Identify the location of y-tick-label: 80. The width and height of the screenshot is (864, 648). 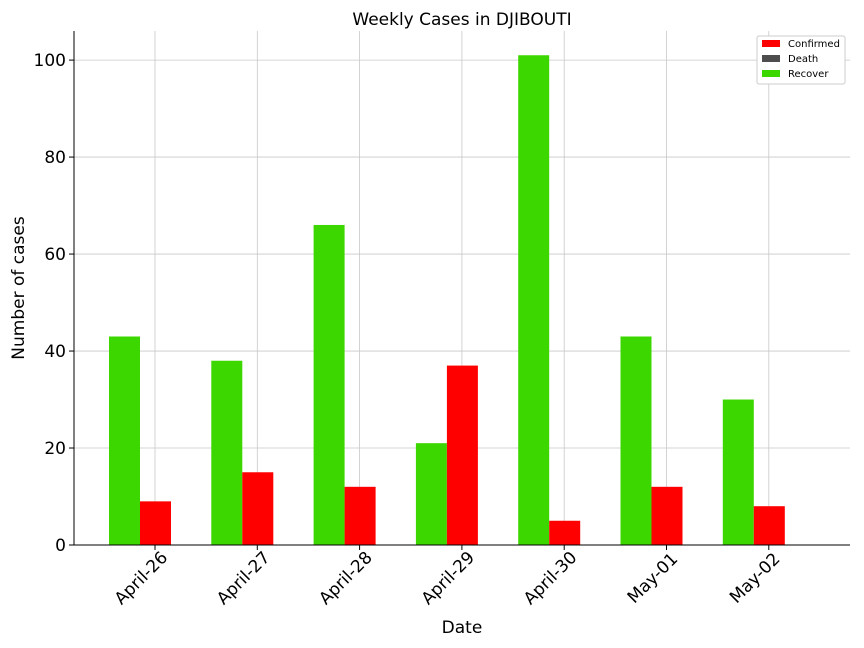
(55, 158).